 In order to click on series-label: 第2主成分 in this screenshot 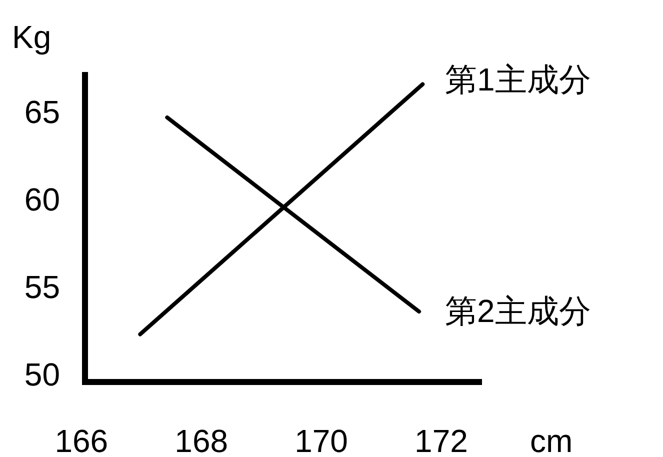, I will do `click(518, 311)`.